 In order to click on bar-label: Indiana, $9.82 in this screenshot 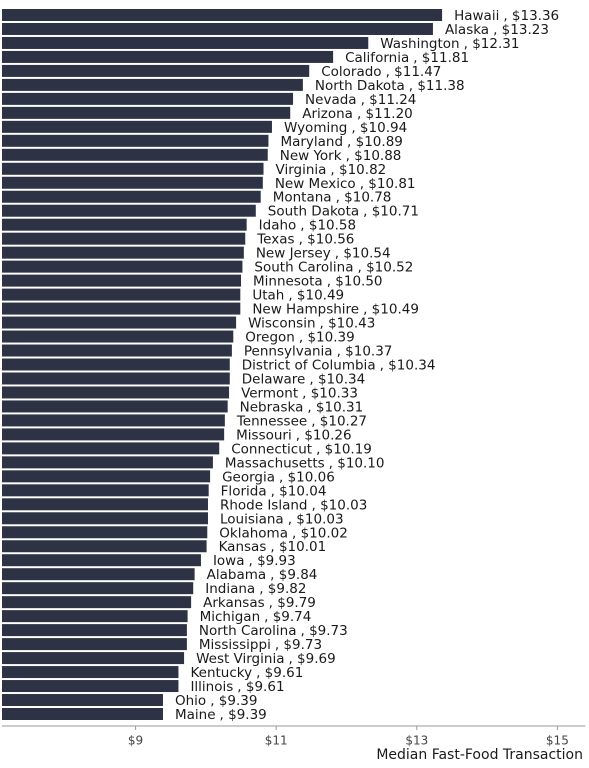, I will do `click(255, 589)`.